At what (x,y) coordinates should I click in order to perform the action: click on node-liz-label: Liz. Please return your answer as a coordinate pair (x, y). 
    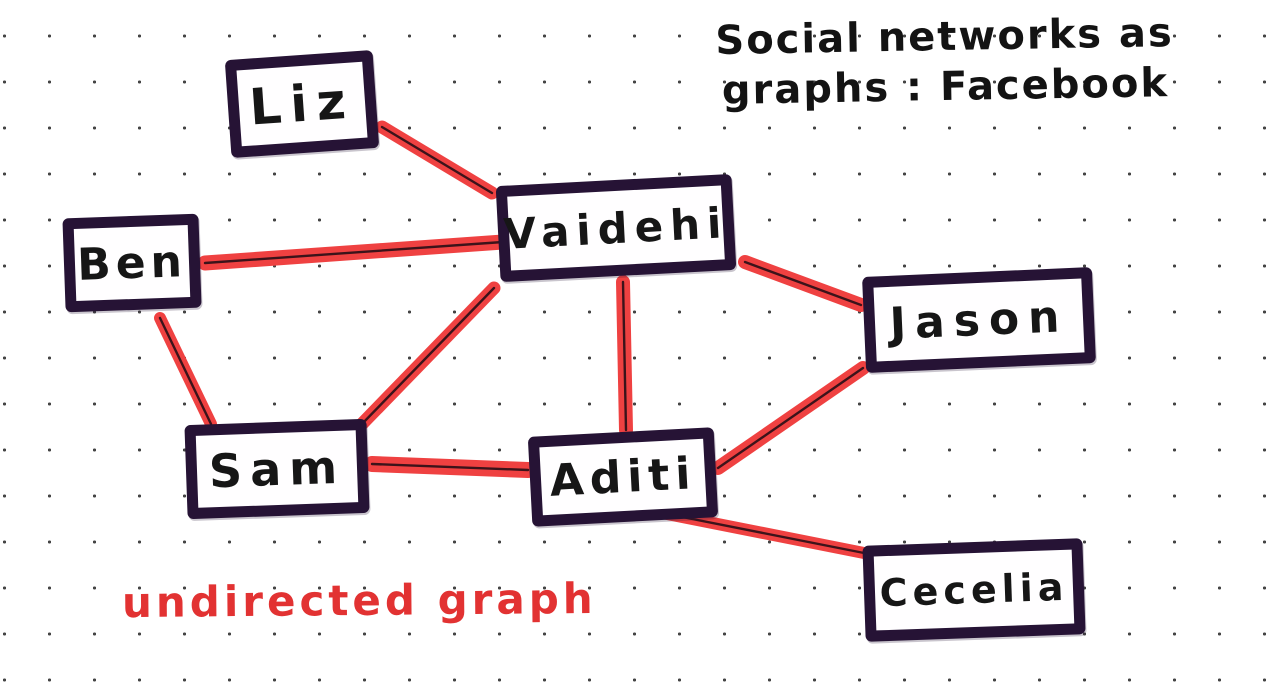
    Looking at the image, I should click on (302, 104).